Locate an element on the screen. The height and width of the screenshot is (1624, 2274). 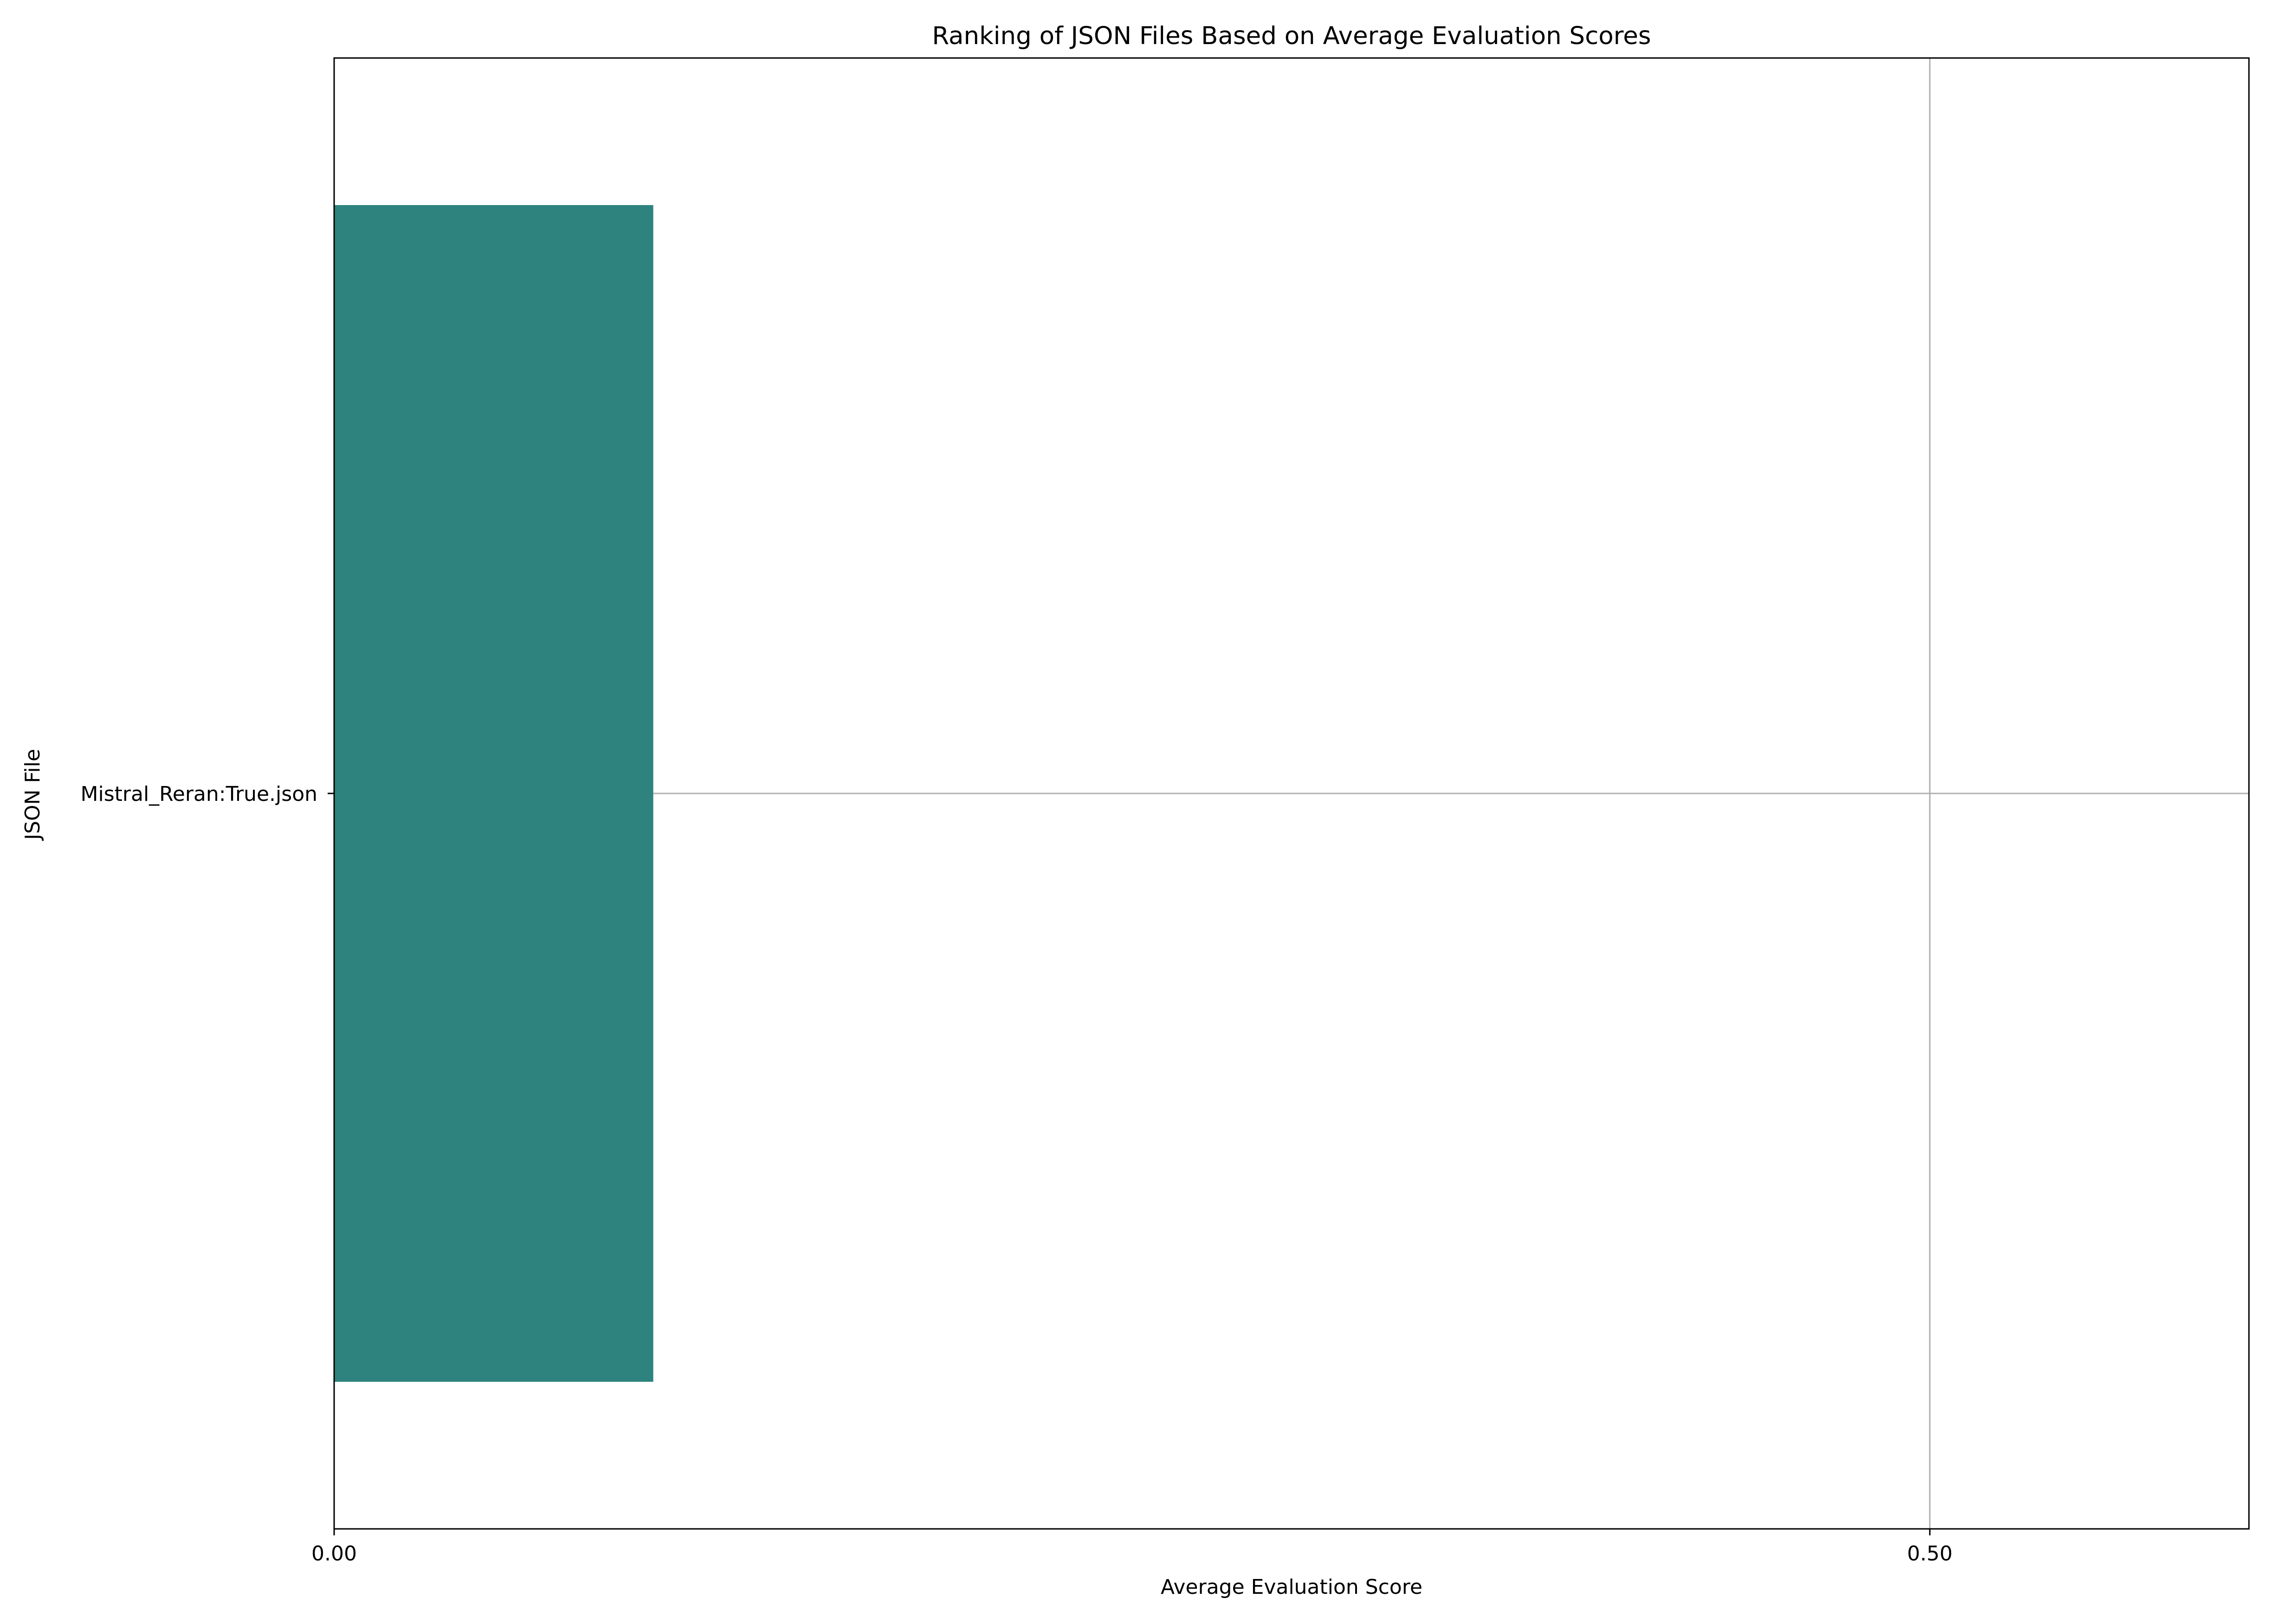
x-tick-label: 0.50 is located at coordinates (1930, 1554).